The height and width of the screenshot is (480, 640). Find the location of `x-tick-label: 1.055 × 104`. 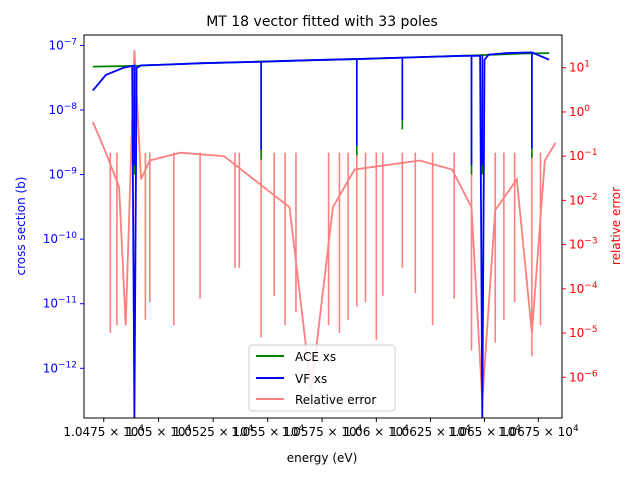

x-tick-label: 1.055 × 104 is located at coordinates (267, 431).